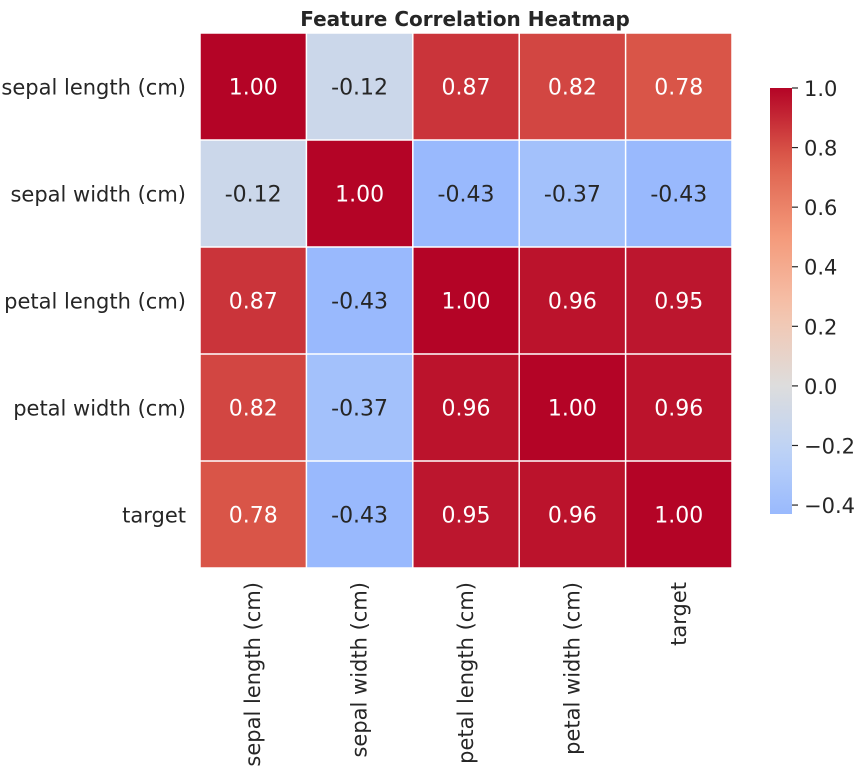  I want to click on row-label: petal length (cm), so click(95, 302).